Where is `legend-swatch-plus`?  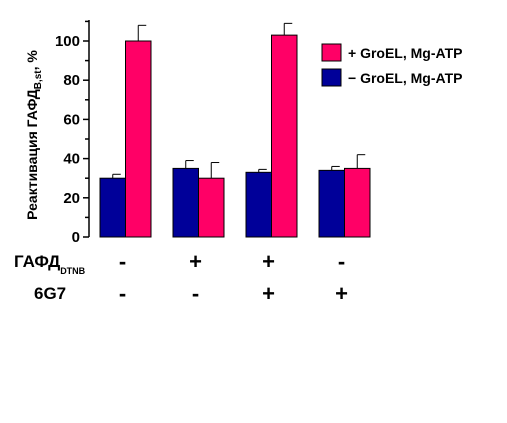 legend-swatch-plus is located at coordinates (331, 52).